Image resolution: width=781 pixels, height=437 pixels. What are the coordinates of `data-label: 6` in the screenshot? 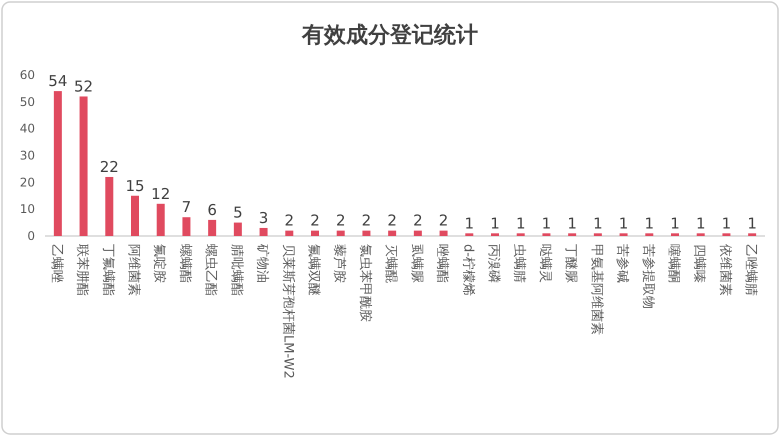 It's located at (212, 209).